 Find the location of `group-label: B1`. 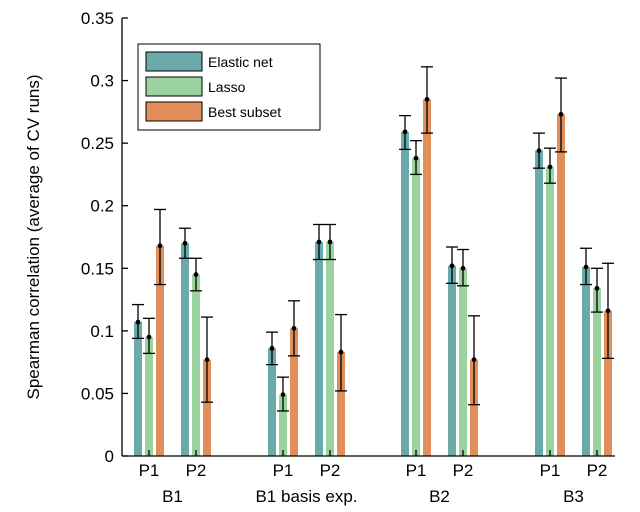

group-label: B1 is located at coordinates (172, 496).